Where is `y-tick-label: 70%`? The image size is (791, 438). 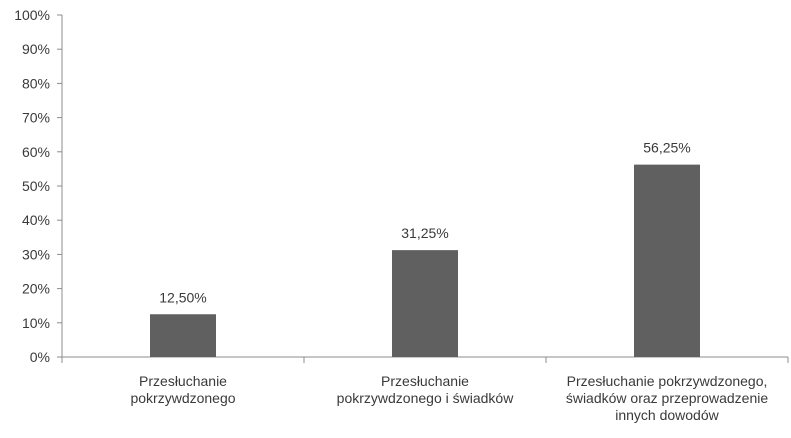 y-tick-label: 70% is located at coordinates (36, 118).